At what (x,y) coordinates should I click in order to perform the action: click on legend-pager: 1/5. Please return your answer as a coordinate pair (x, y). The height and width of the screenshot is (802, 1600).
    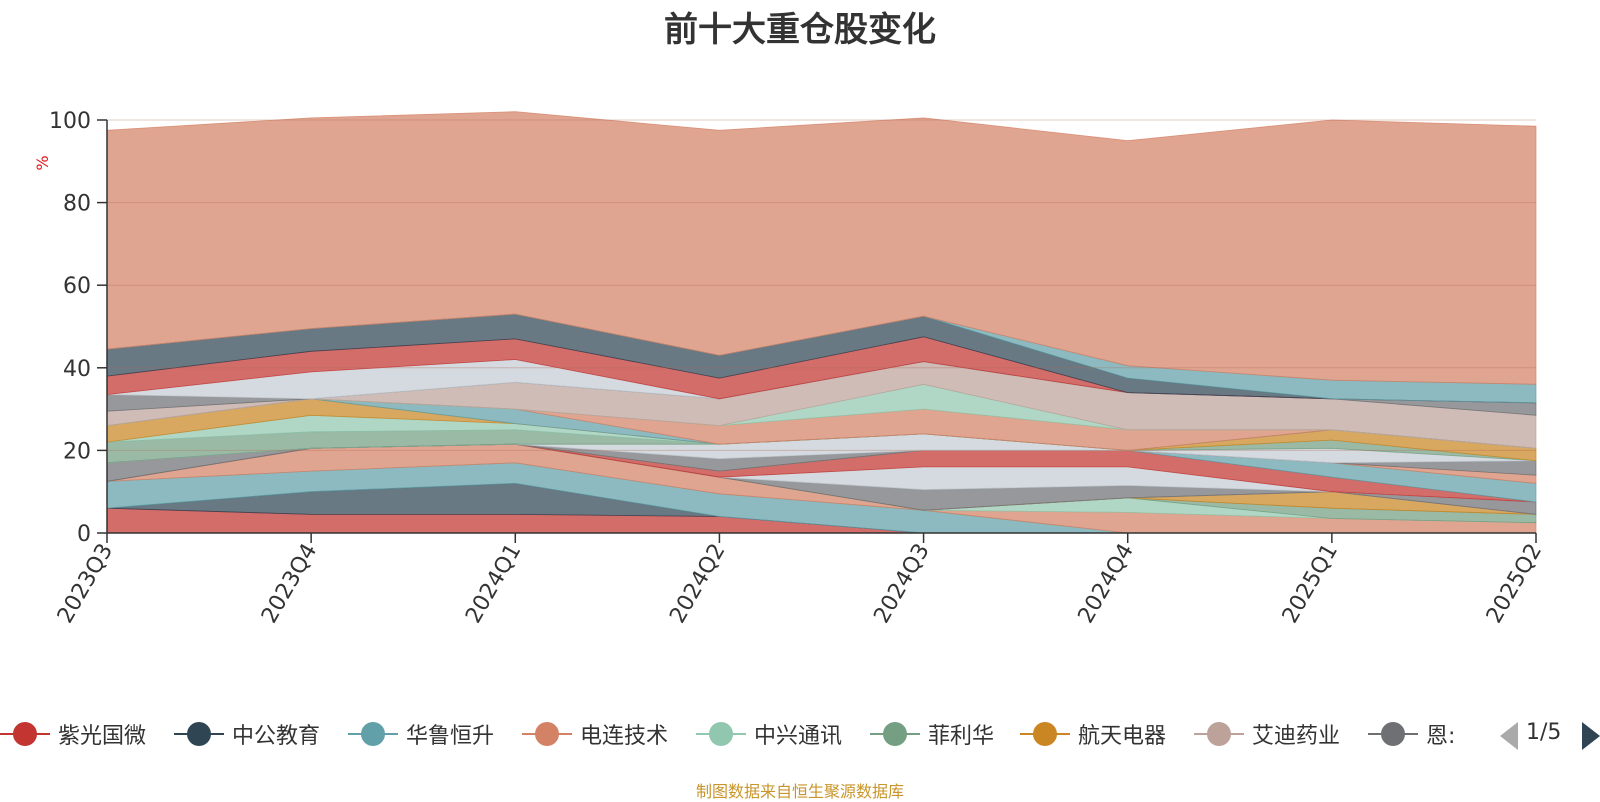
    Looking at the image, I should click on (1549, 735).